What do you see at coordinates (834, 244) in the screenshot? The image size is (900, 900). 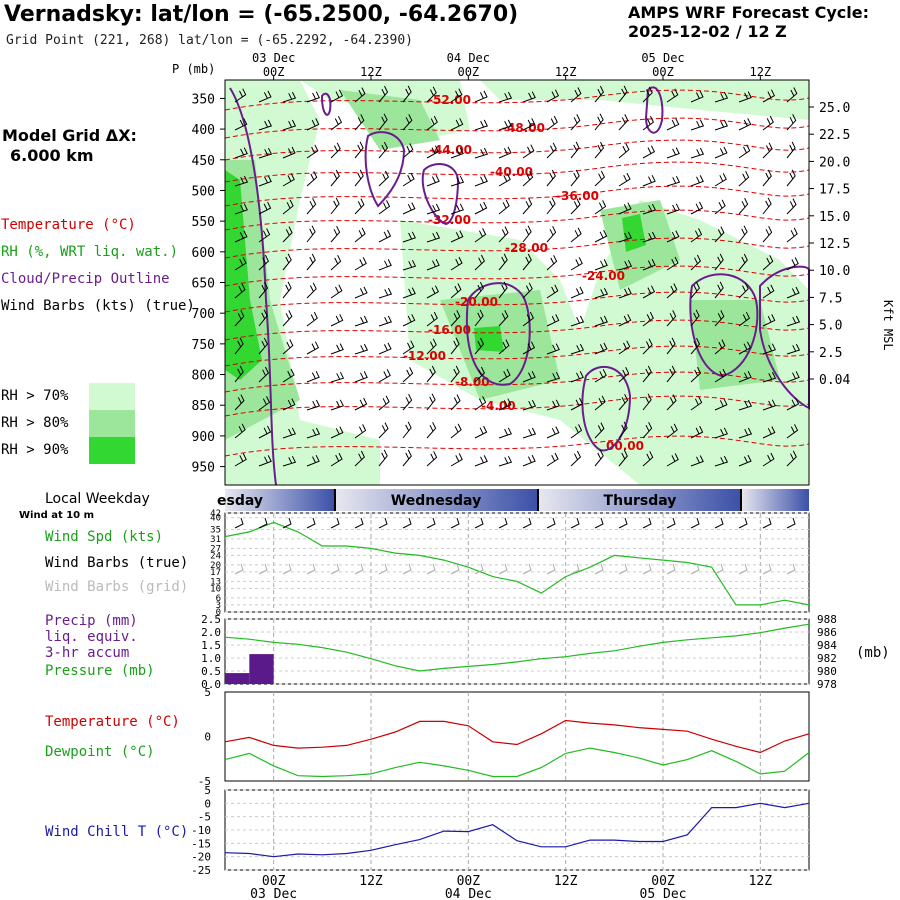 I see `h-tick-label-5: 12.5` at bounding box center [834, 244].